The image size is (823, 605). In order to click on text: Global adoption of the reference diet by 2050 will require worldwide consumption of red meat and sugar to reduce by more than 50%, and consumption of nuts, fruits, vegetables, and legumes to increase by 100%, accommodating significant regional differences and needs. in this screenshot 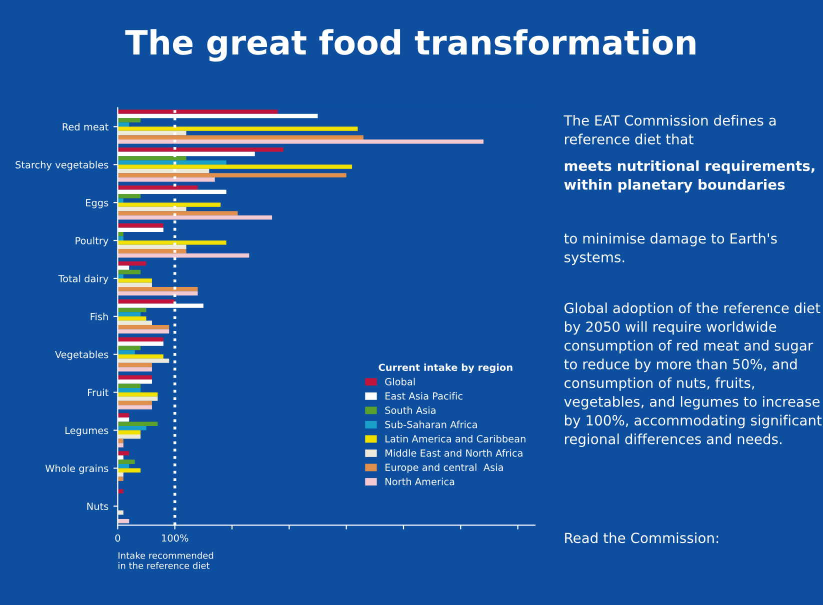, I will do `click(693, 374)`.